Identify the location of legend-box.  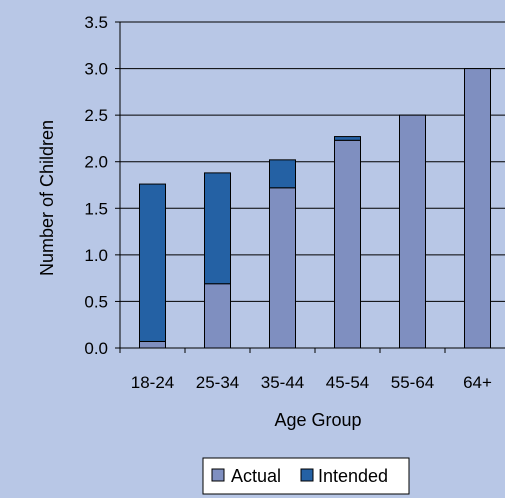
(306, 476).